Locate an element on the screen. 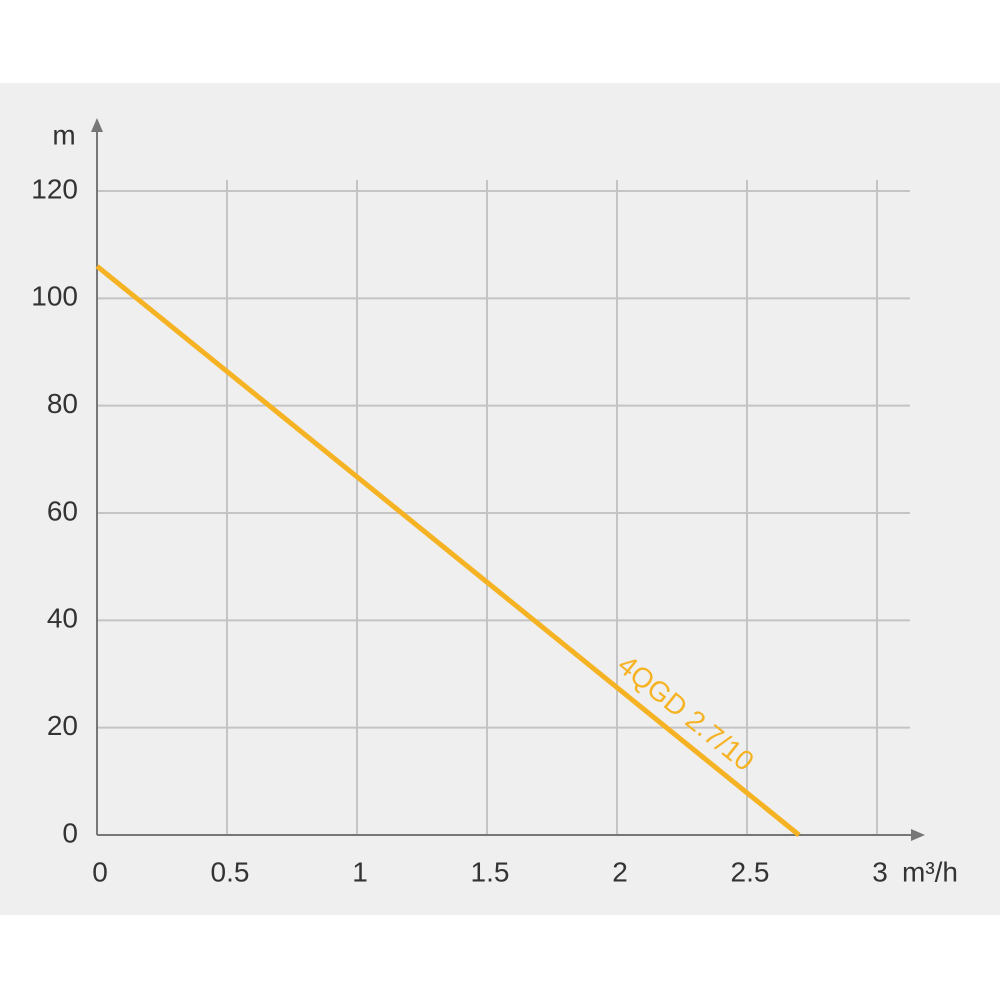 The width and height of the screenshot is (1000, 1000). y-tick-label: 100 is located at coordinates (54, 296).